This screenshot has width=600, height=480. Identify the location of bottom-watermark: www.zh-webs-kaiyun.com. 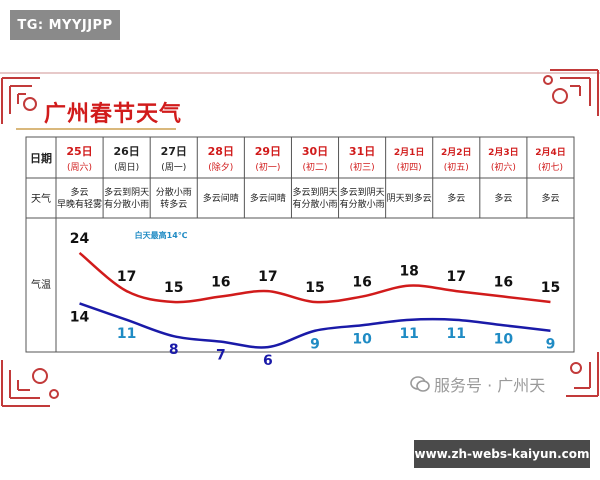
(502, 454).